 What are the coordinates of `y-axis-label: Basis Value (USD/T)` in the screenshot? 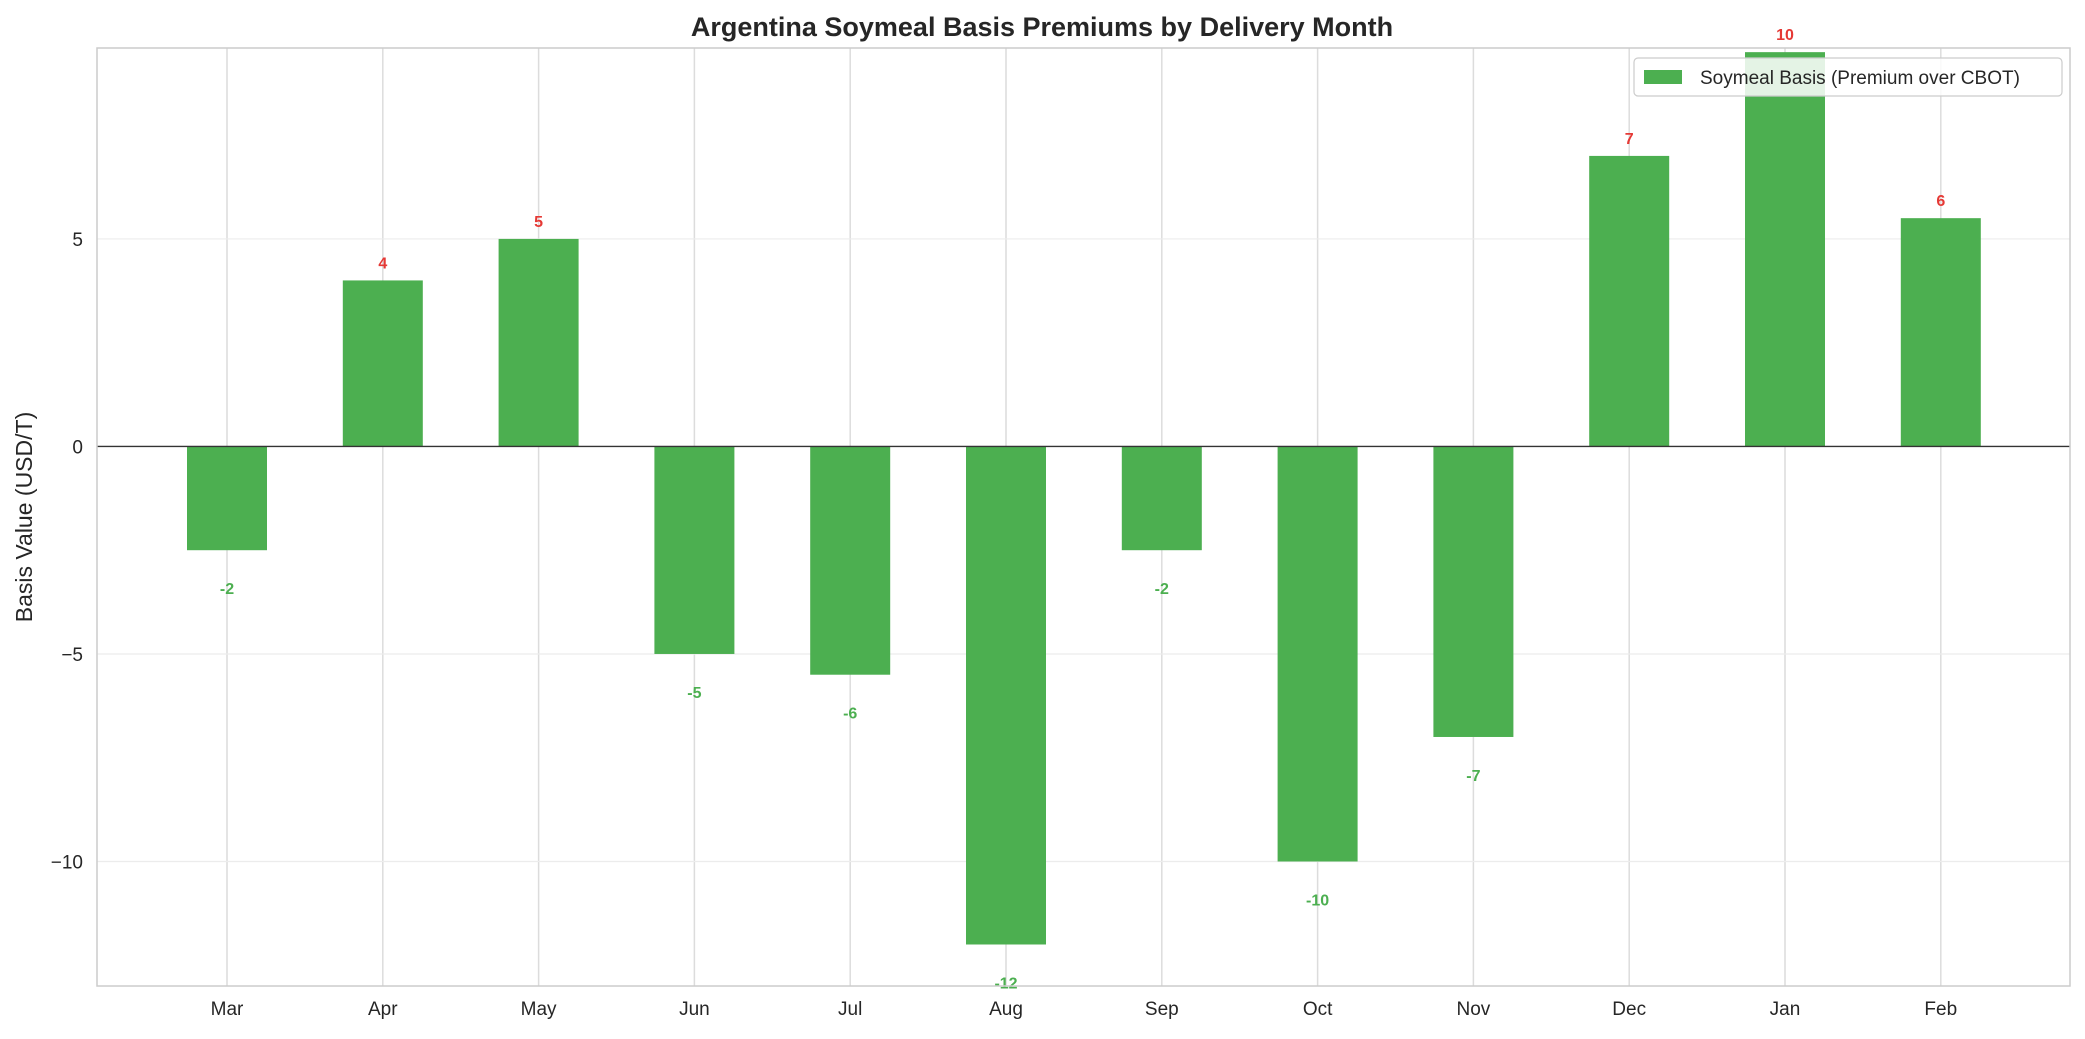 It's located at (24, 517).